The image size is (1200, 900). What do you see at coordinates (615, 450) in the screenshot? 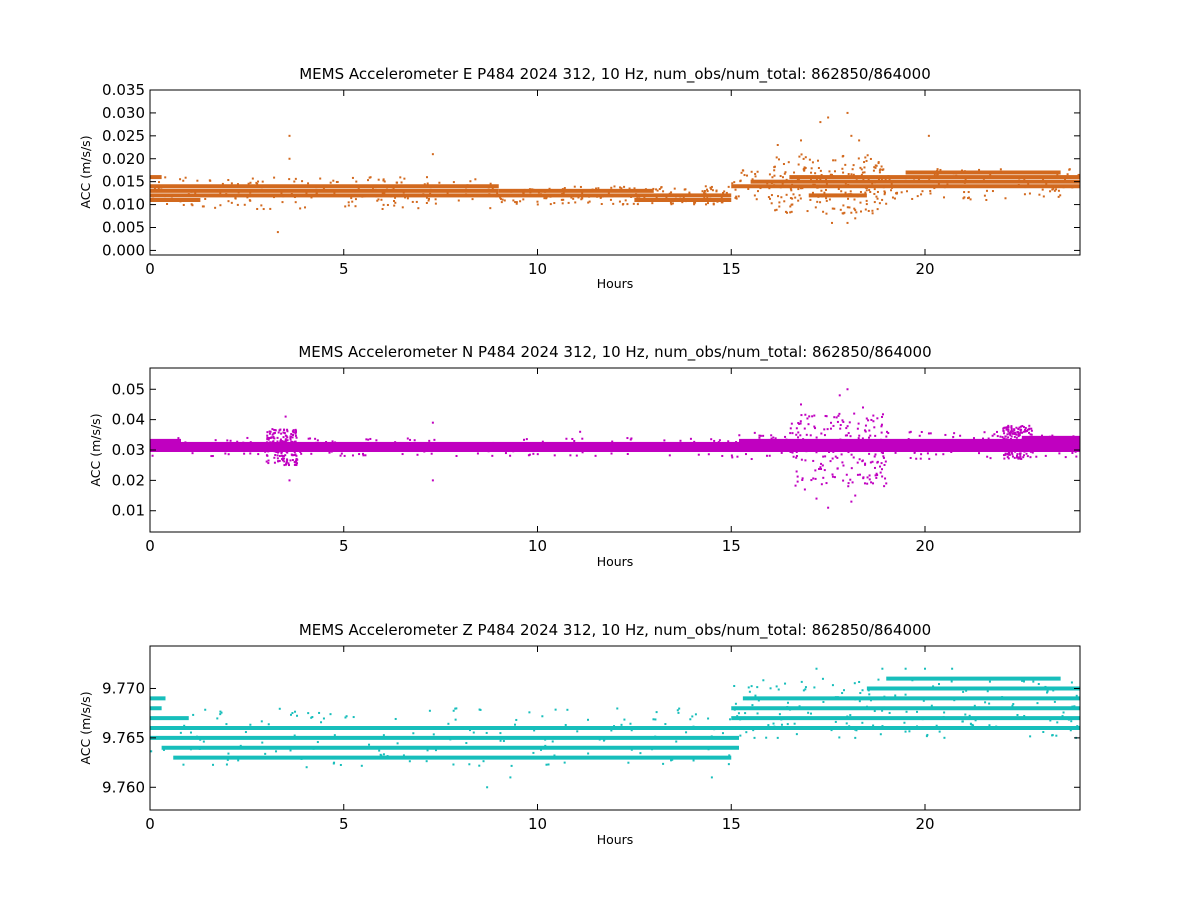
I see `plot-frame-n` at bounding box center [615, 450].